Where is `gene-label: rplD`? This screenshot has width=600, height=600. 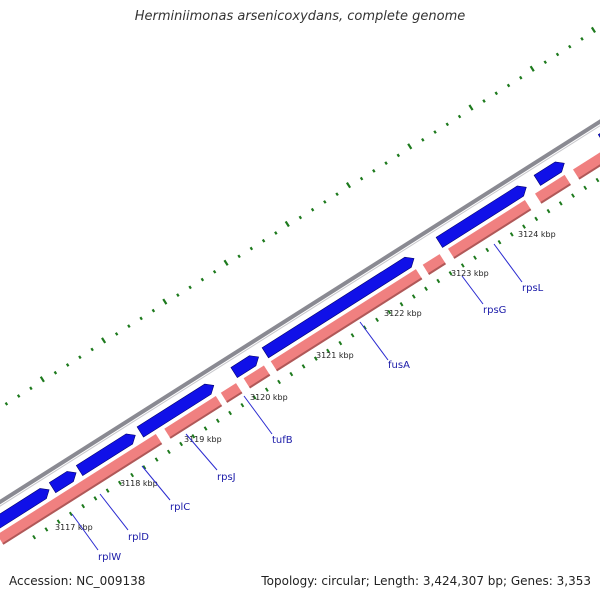
gene-label: rplD is located at coordinates (138, 537).